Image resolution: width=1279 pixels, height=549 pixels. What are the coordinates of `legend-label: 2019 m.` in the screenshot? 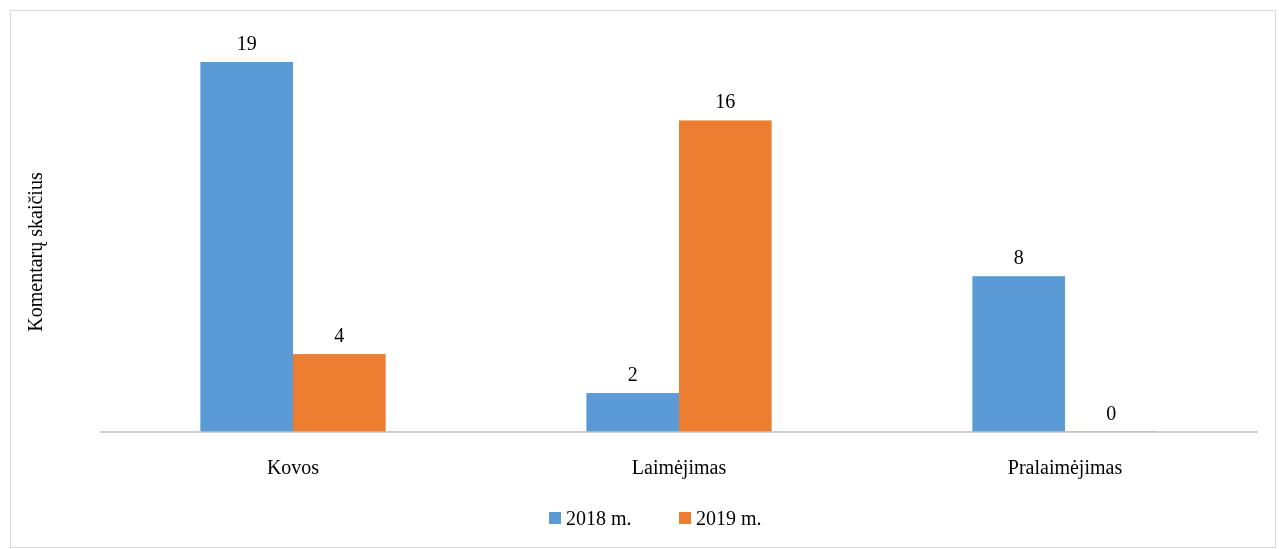 It's located at (729, 518).